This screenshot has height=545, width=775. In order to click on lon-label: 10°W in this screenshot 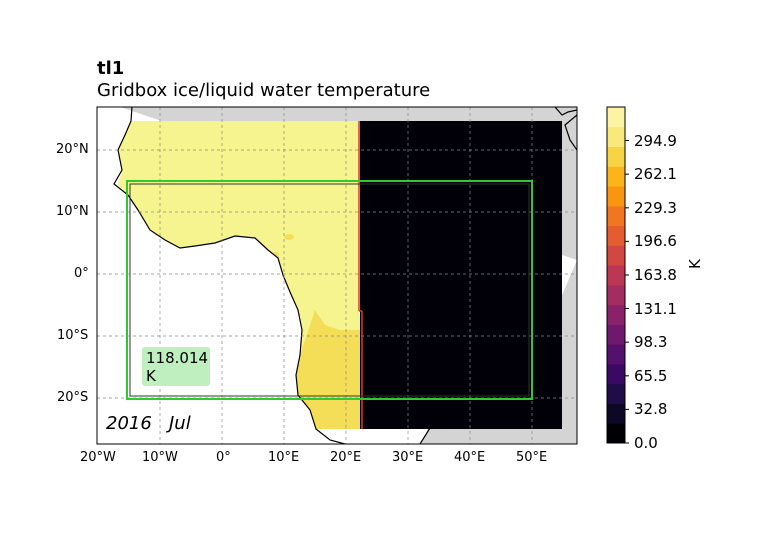, I will do `click(160, 457)`.